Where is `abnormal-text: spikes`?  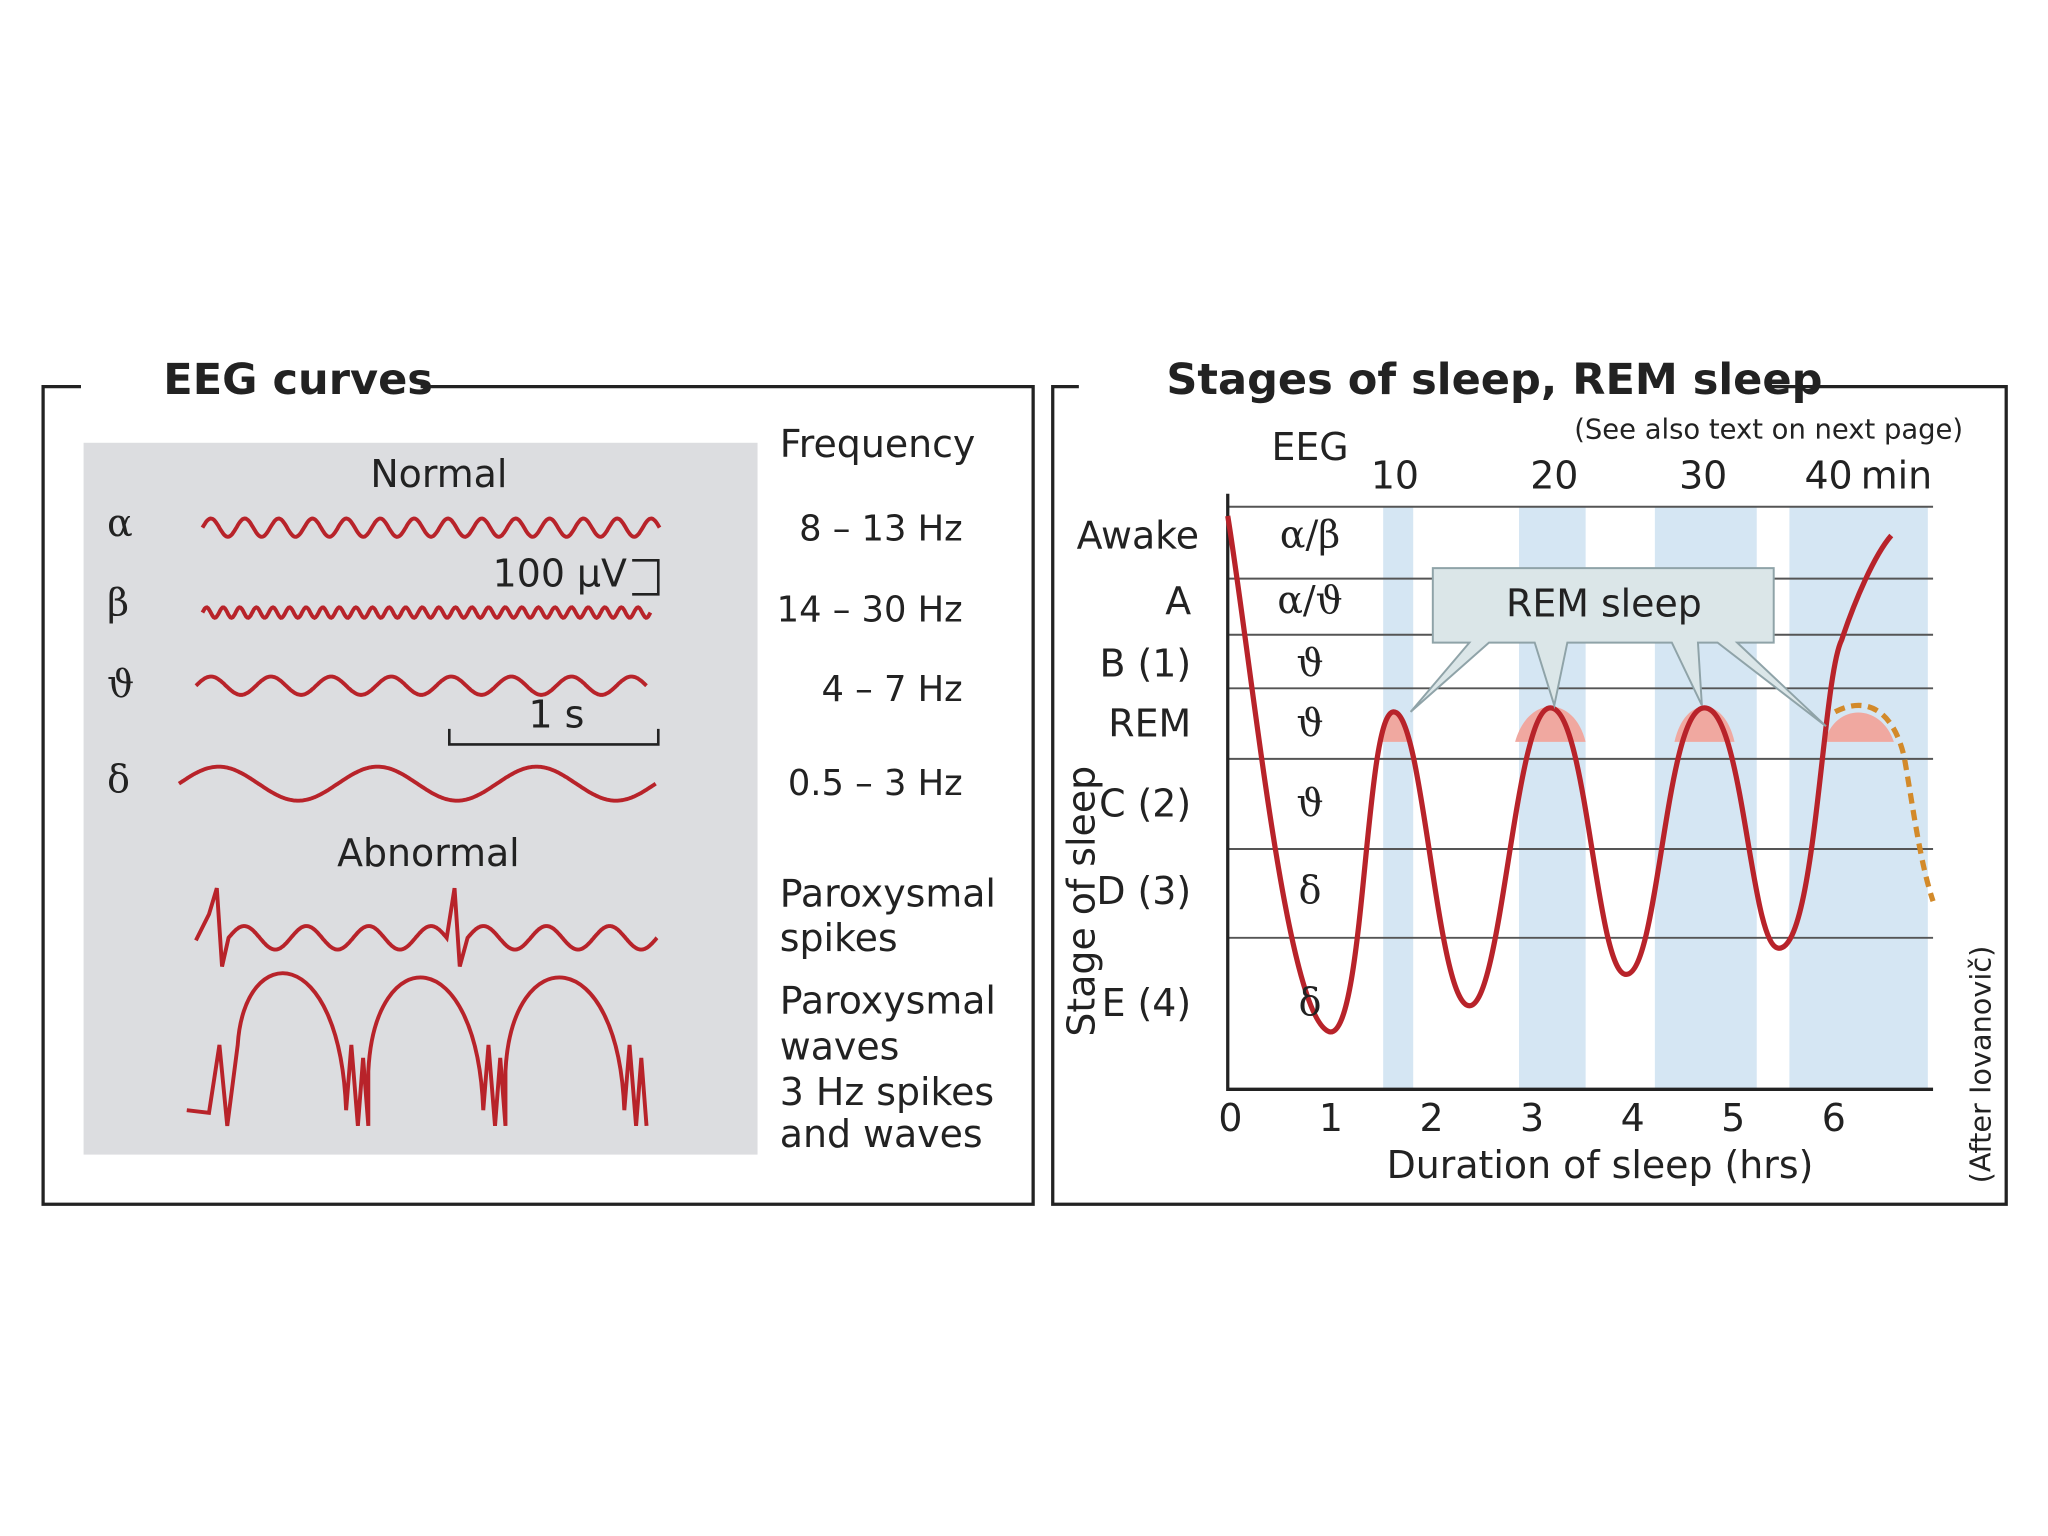
abnormal-text: spikes is located at coordinates (839, 938).